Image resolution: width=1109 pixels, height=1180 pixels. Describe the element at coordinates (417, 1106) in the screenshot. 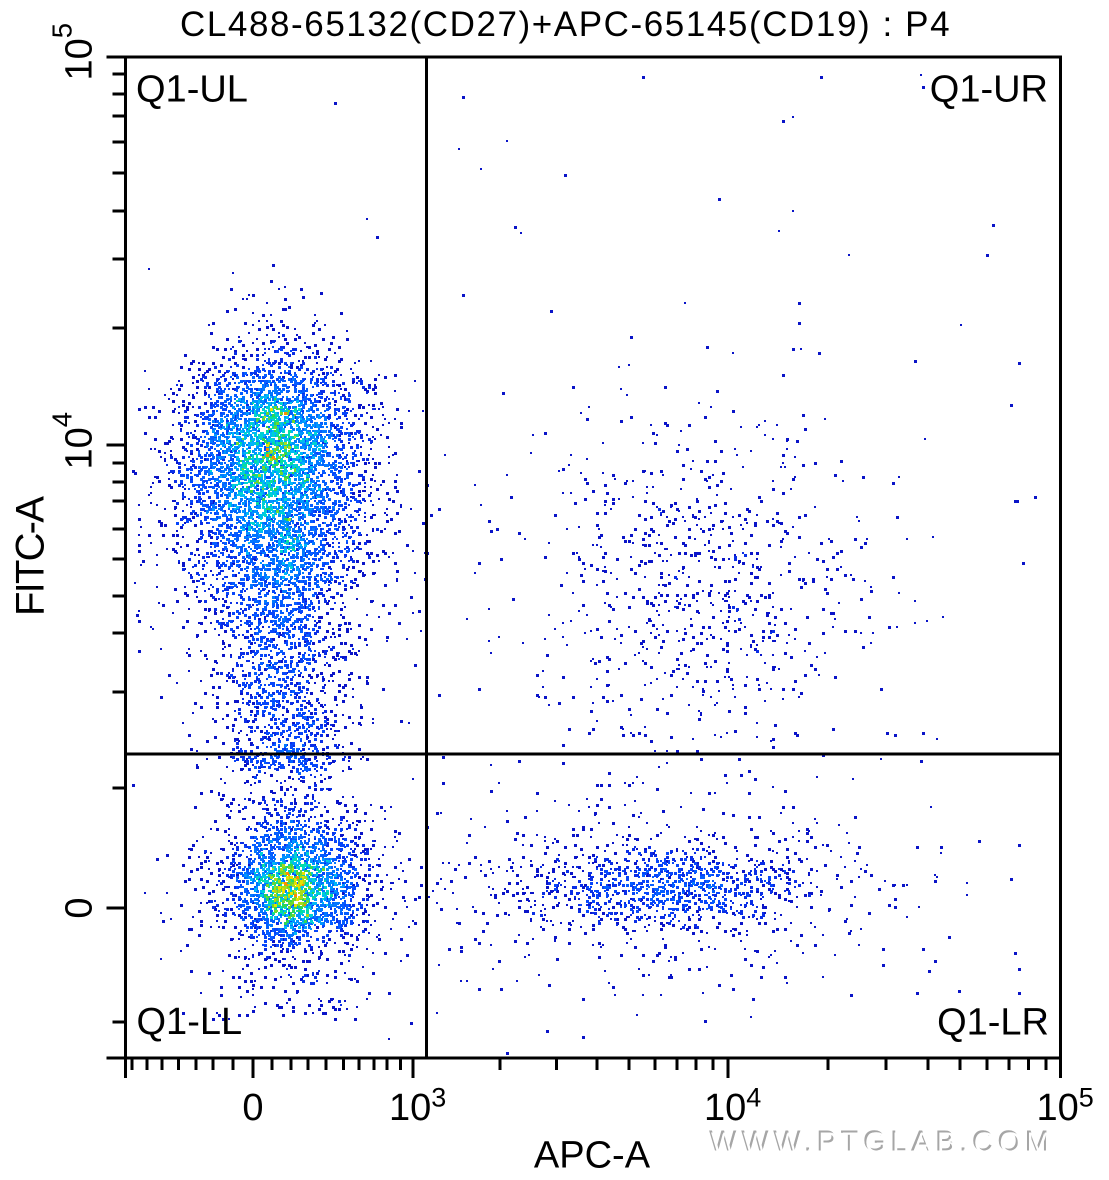

I see `svg-text: 10³` at that location.